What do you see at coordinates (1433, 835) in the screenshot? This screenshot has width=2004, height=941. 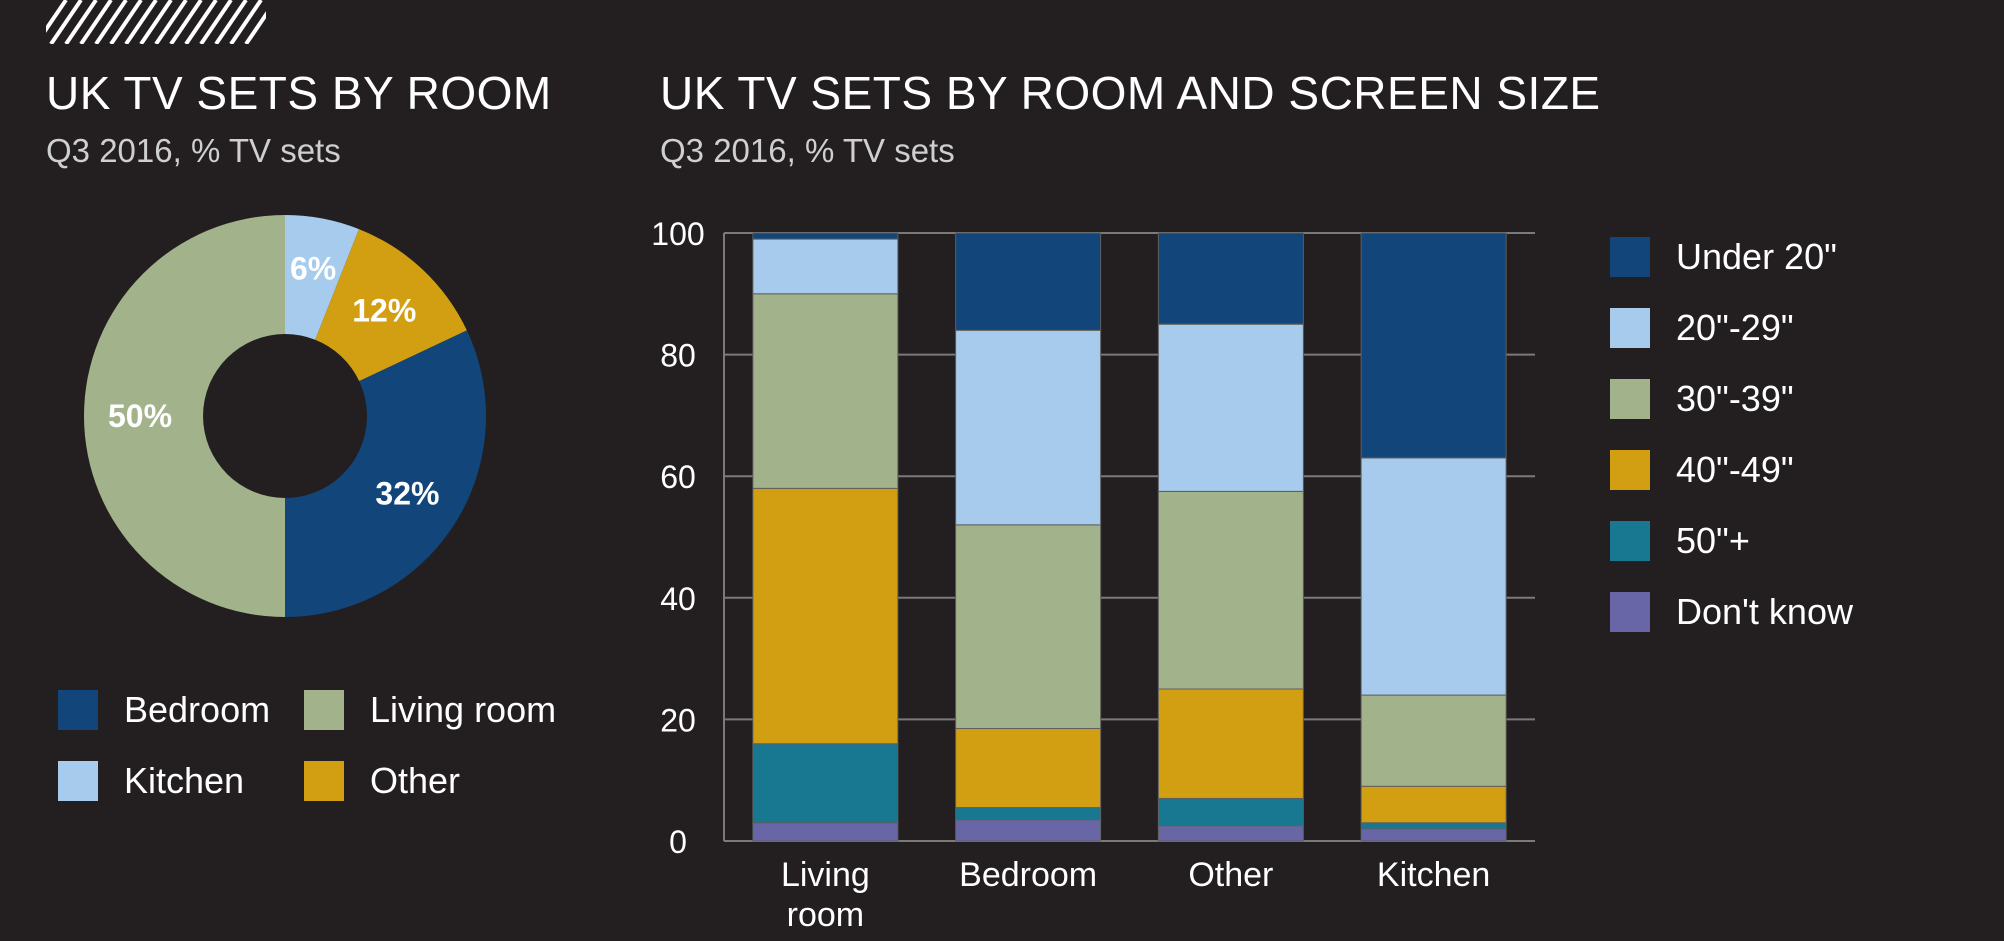 I see `bar-segment-kitchen-don-t-know` at bounding box center [1433, 835].